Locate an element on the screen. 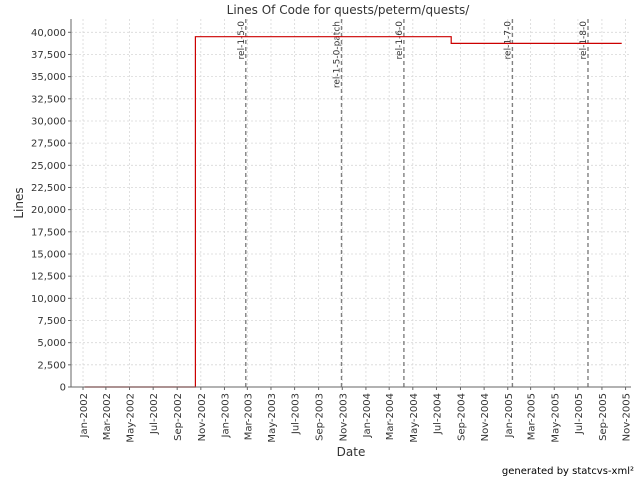 This screenshot has width=640, height=480. release-marker-label: rel-1-8-0 is located at coordinates (584, 40).